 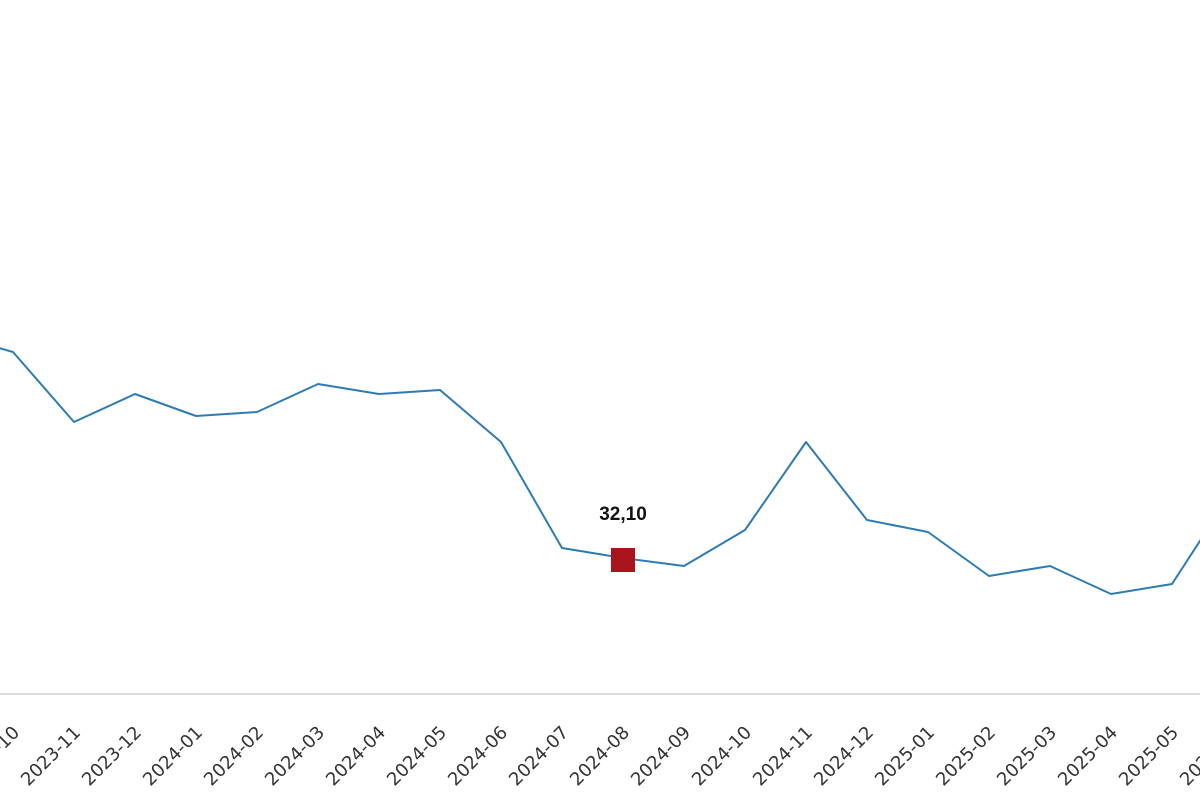 I want to click on highlight-layer: 32,10, so click(x=623, y=538).